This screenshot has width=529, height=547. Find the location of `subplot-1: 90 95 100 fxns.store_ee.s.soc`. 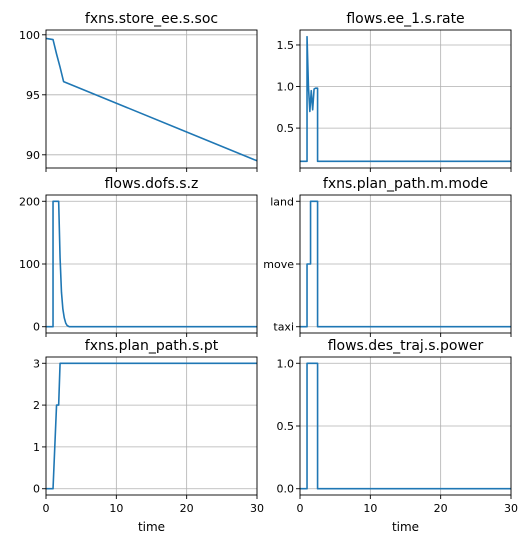

subplot-1: 90 95 100 fxns.store_ee.s.soc is located at coordinates (138, 91).